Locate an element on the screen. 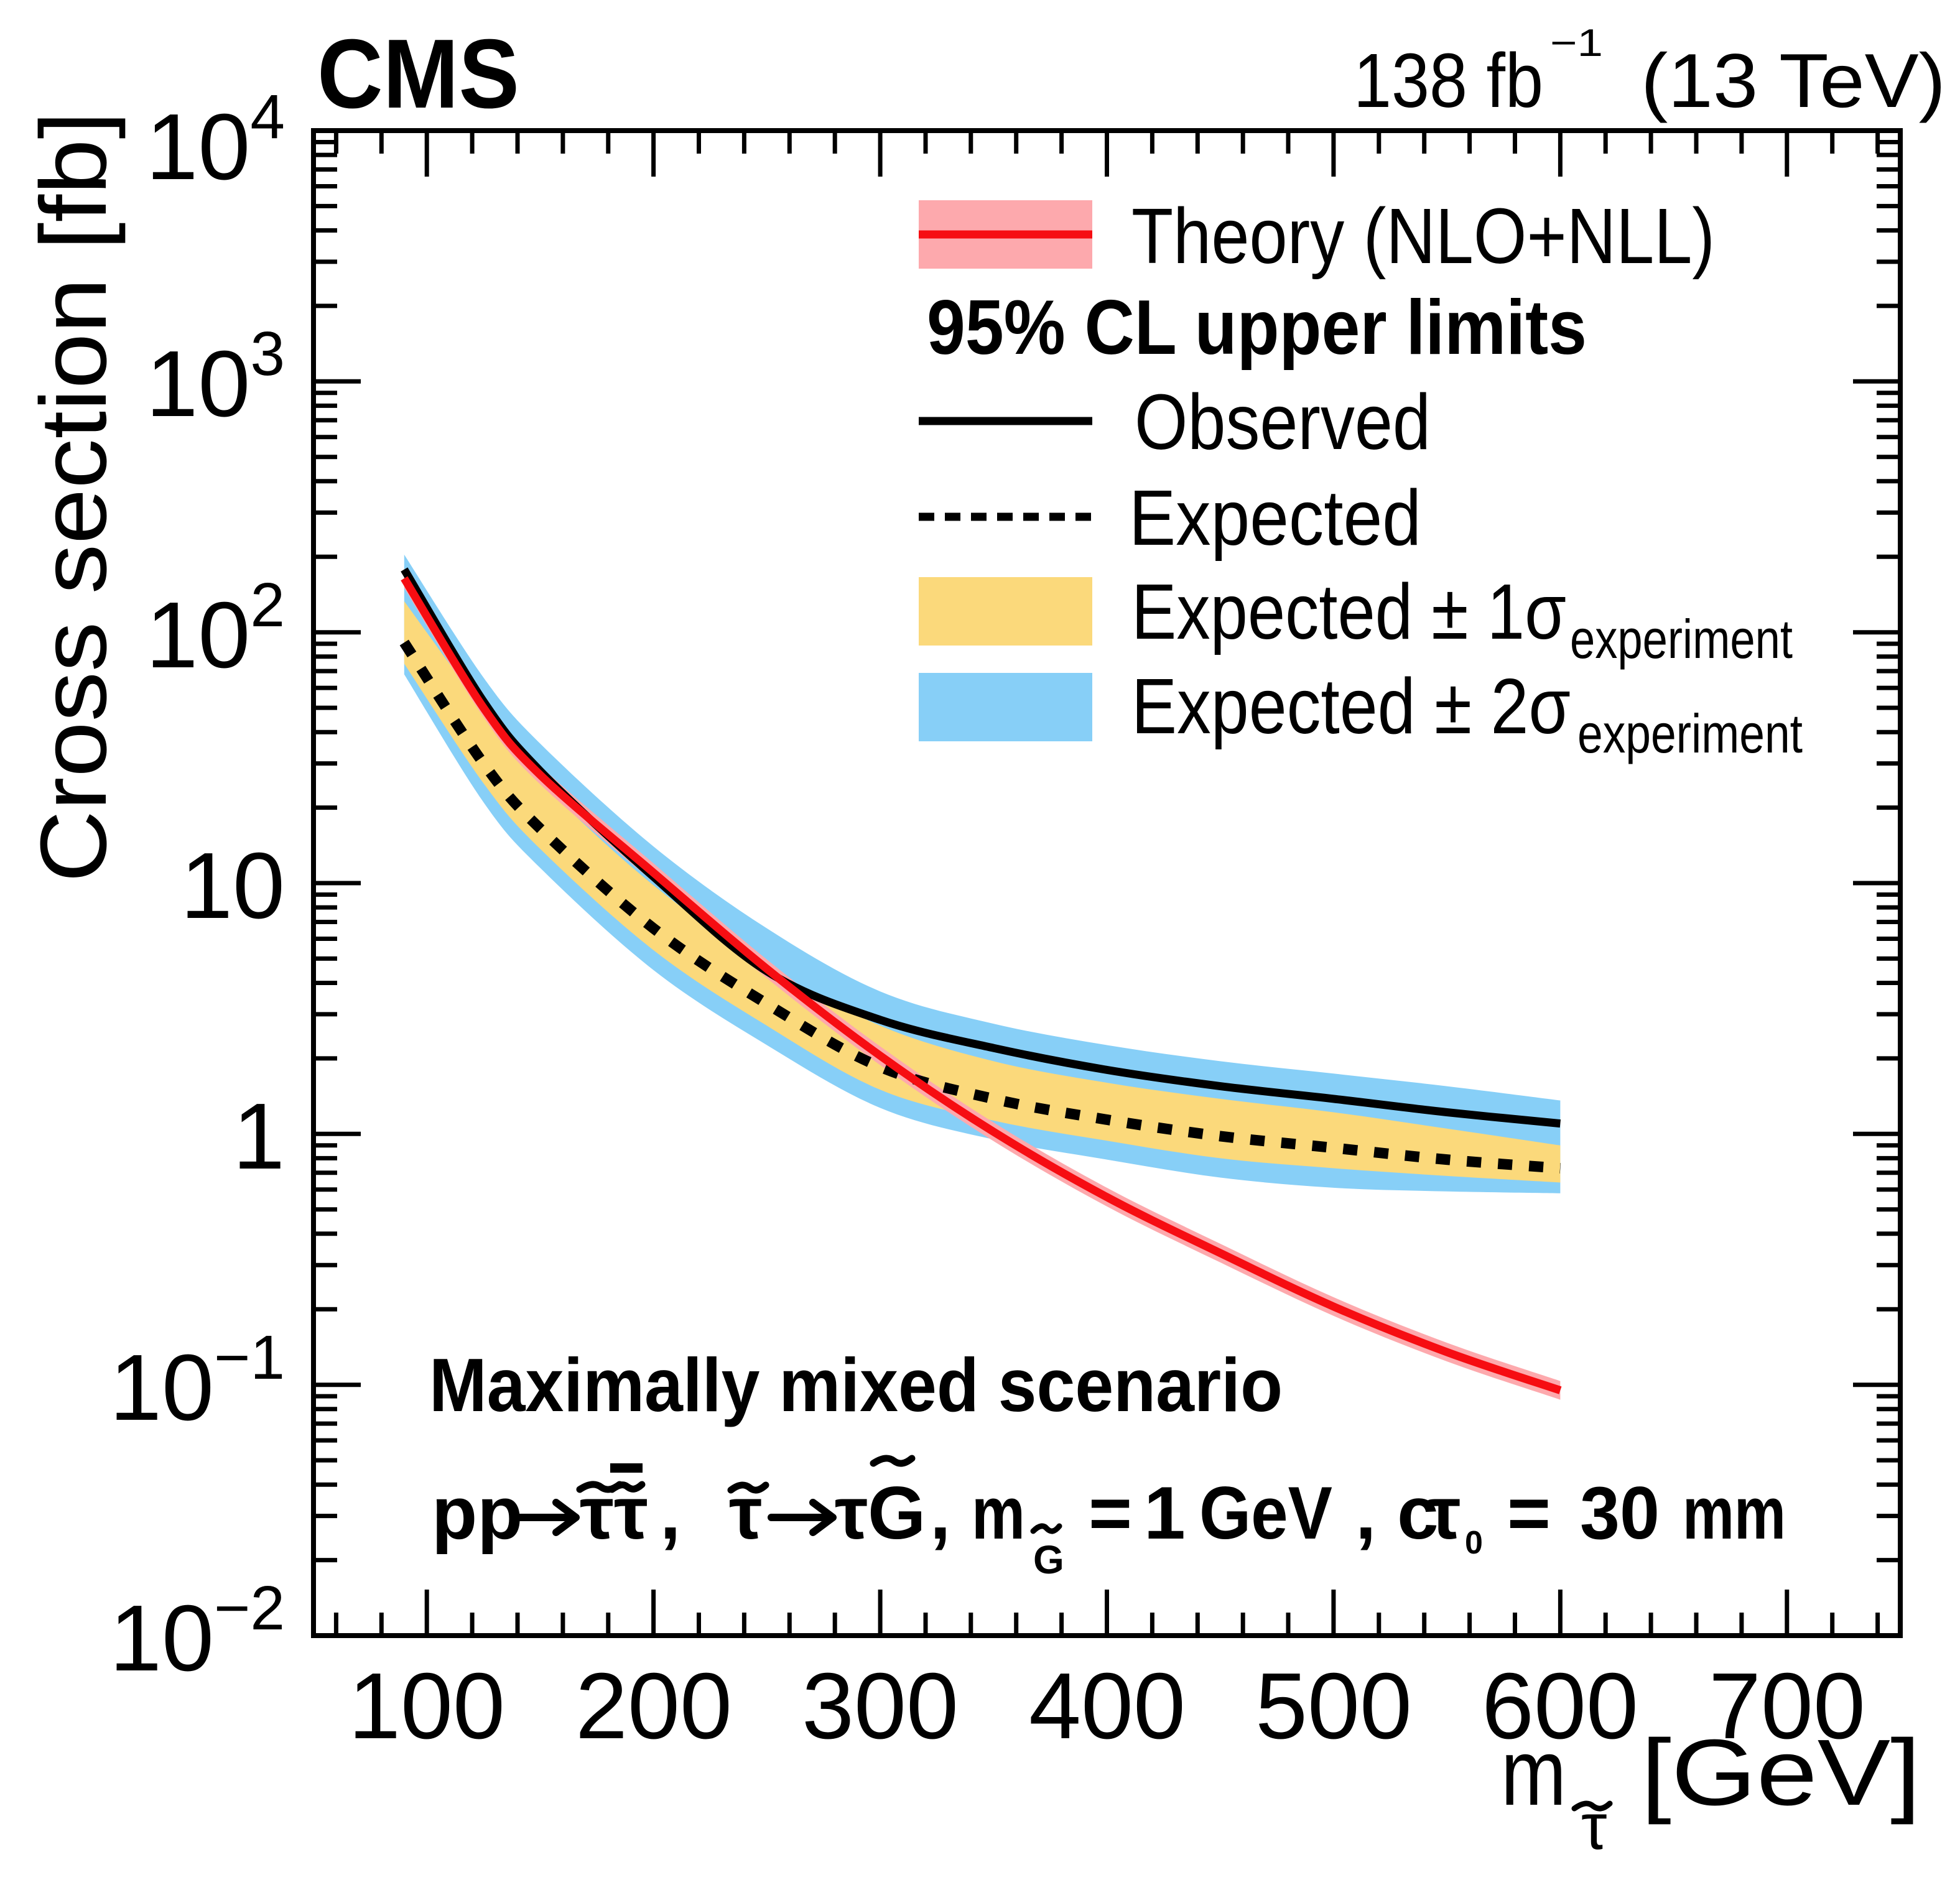 The width and height of the screenshot is (1960, 1880). svg-text: 100 is located at coordinates (426, 1706).